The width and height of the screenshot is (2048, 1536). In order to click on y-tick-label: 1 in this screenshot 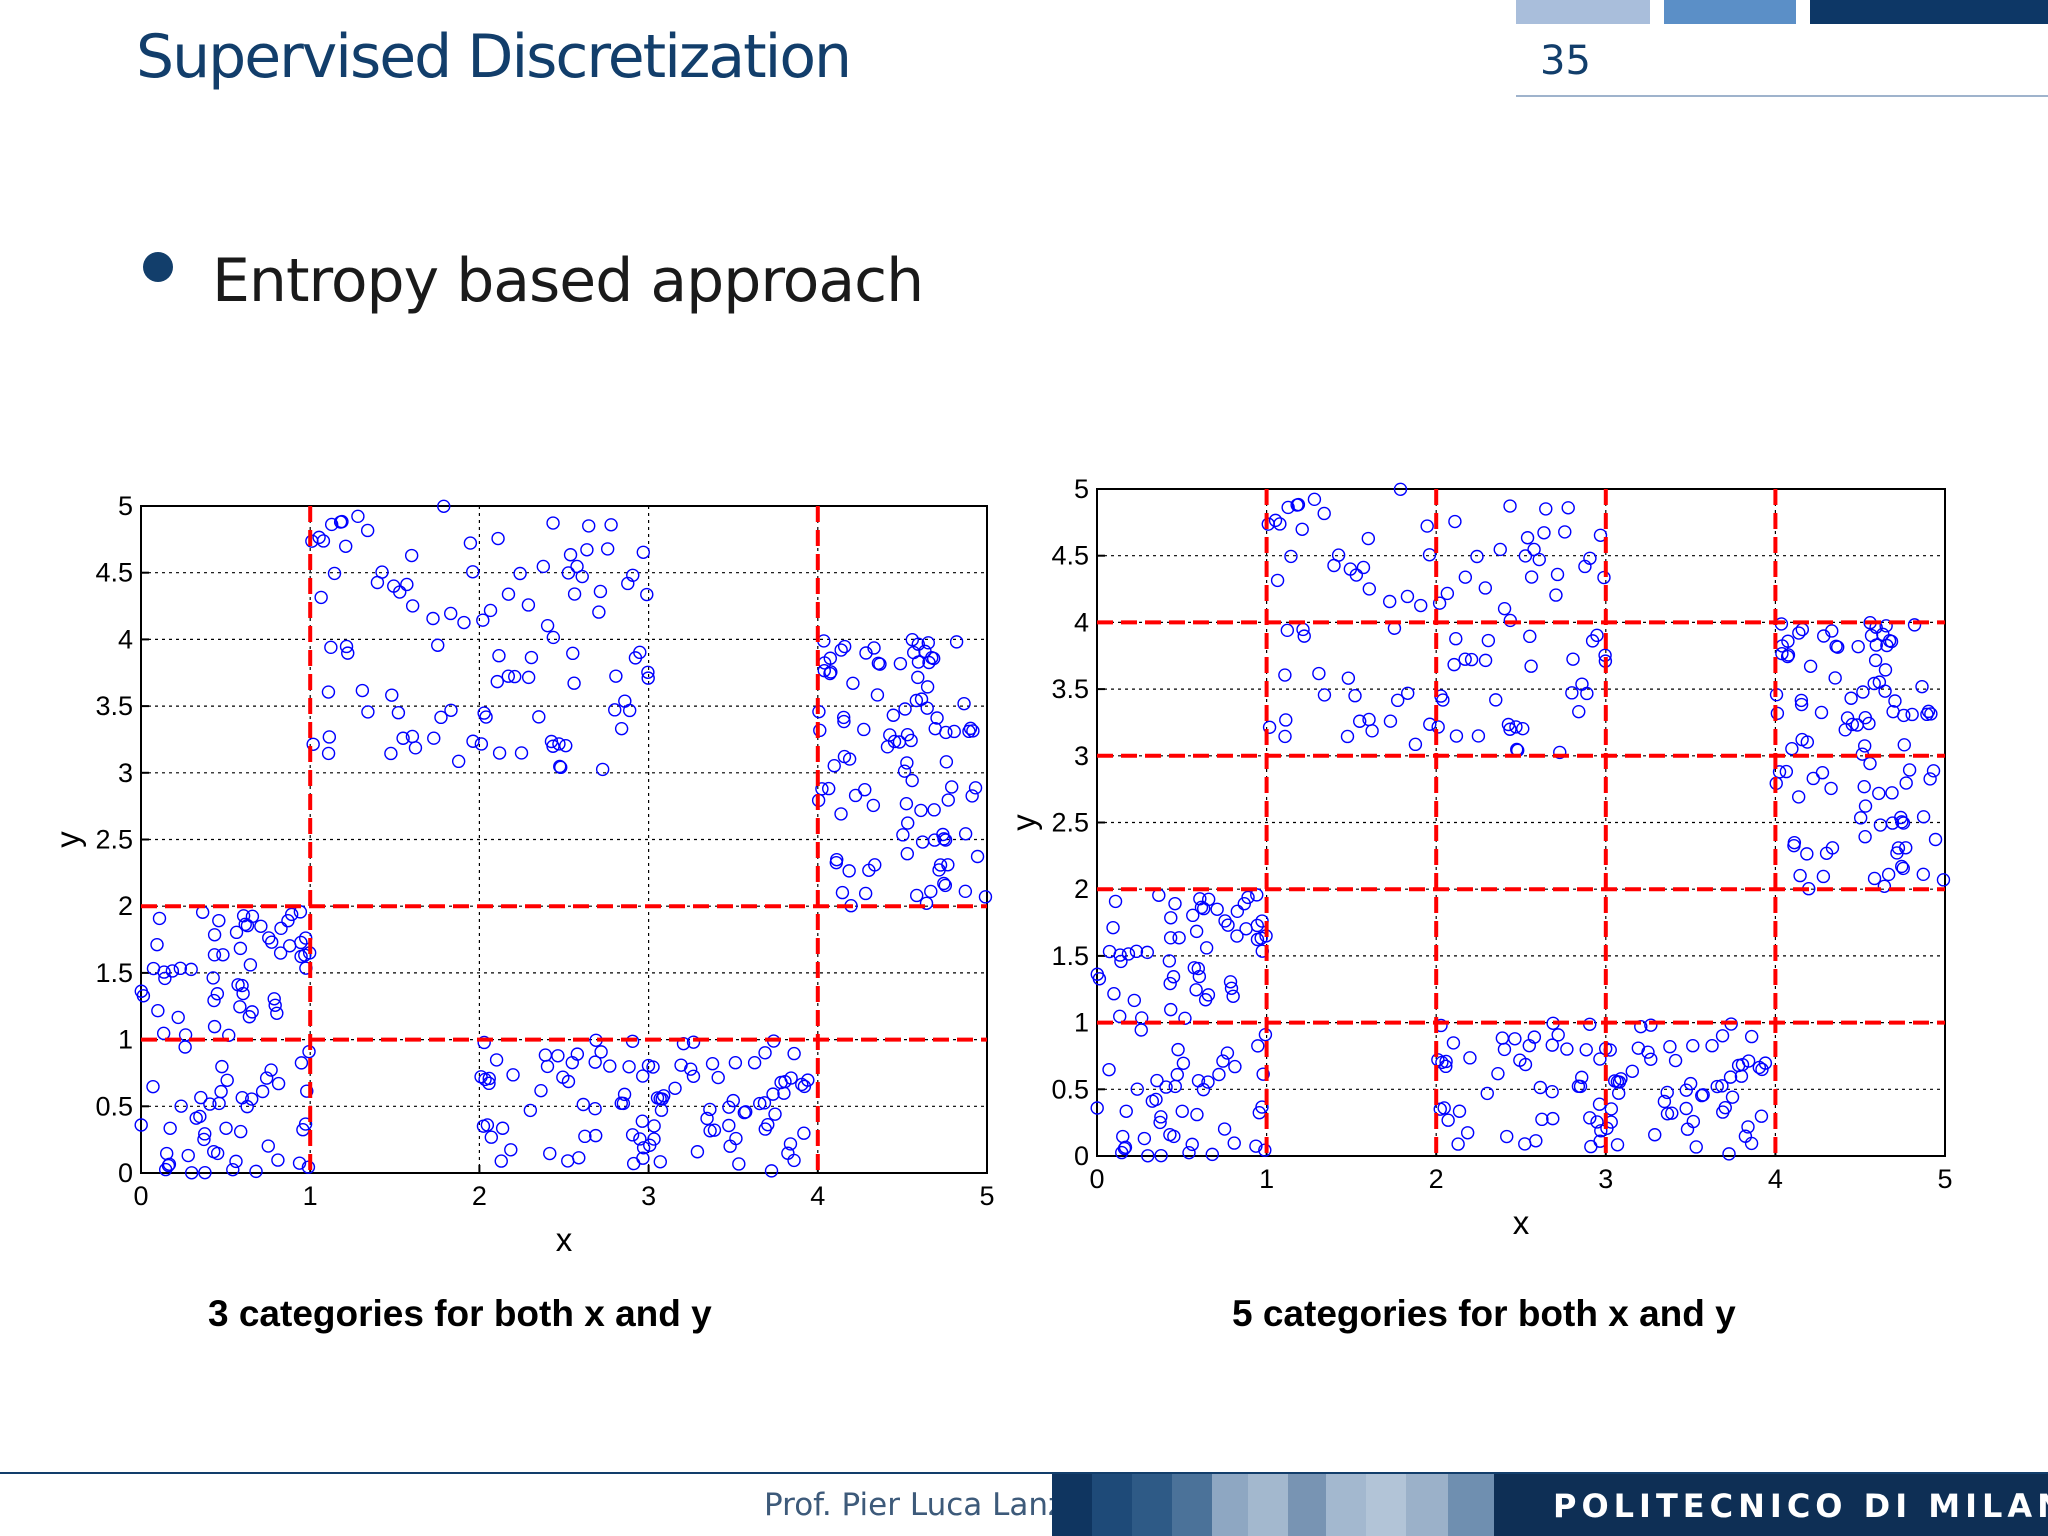, I will do `click(125, 1040)`.